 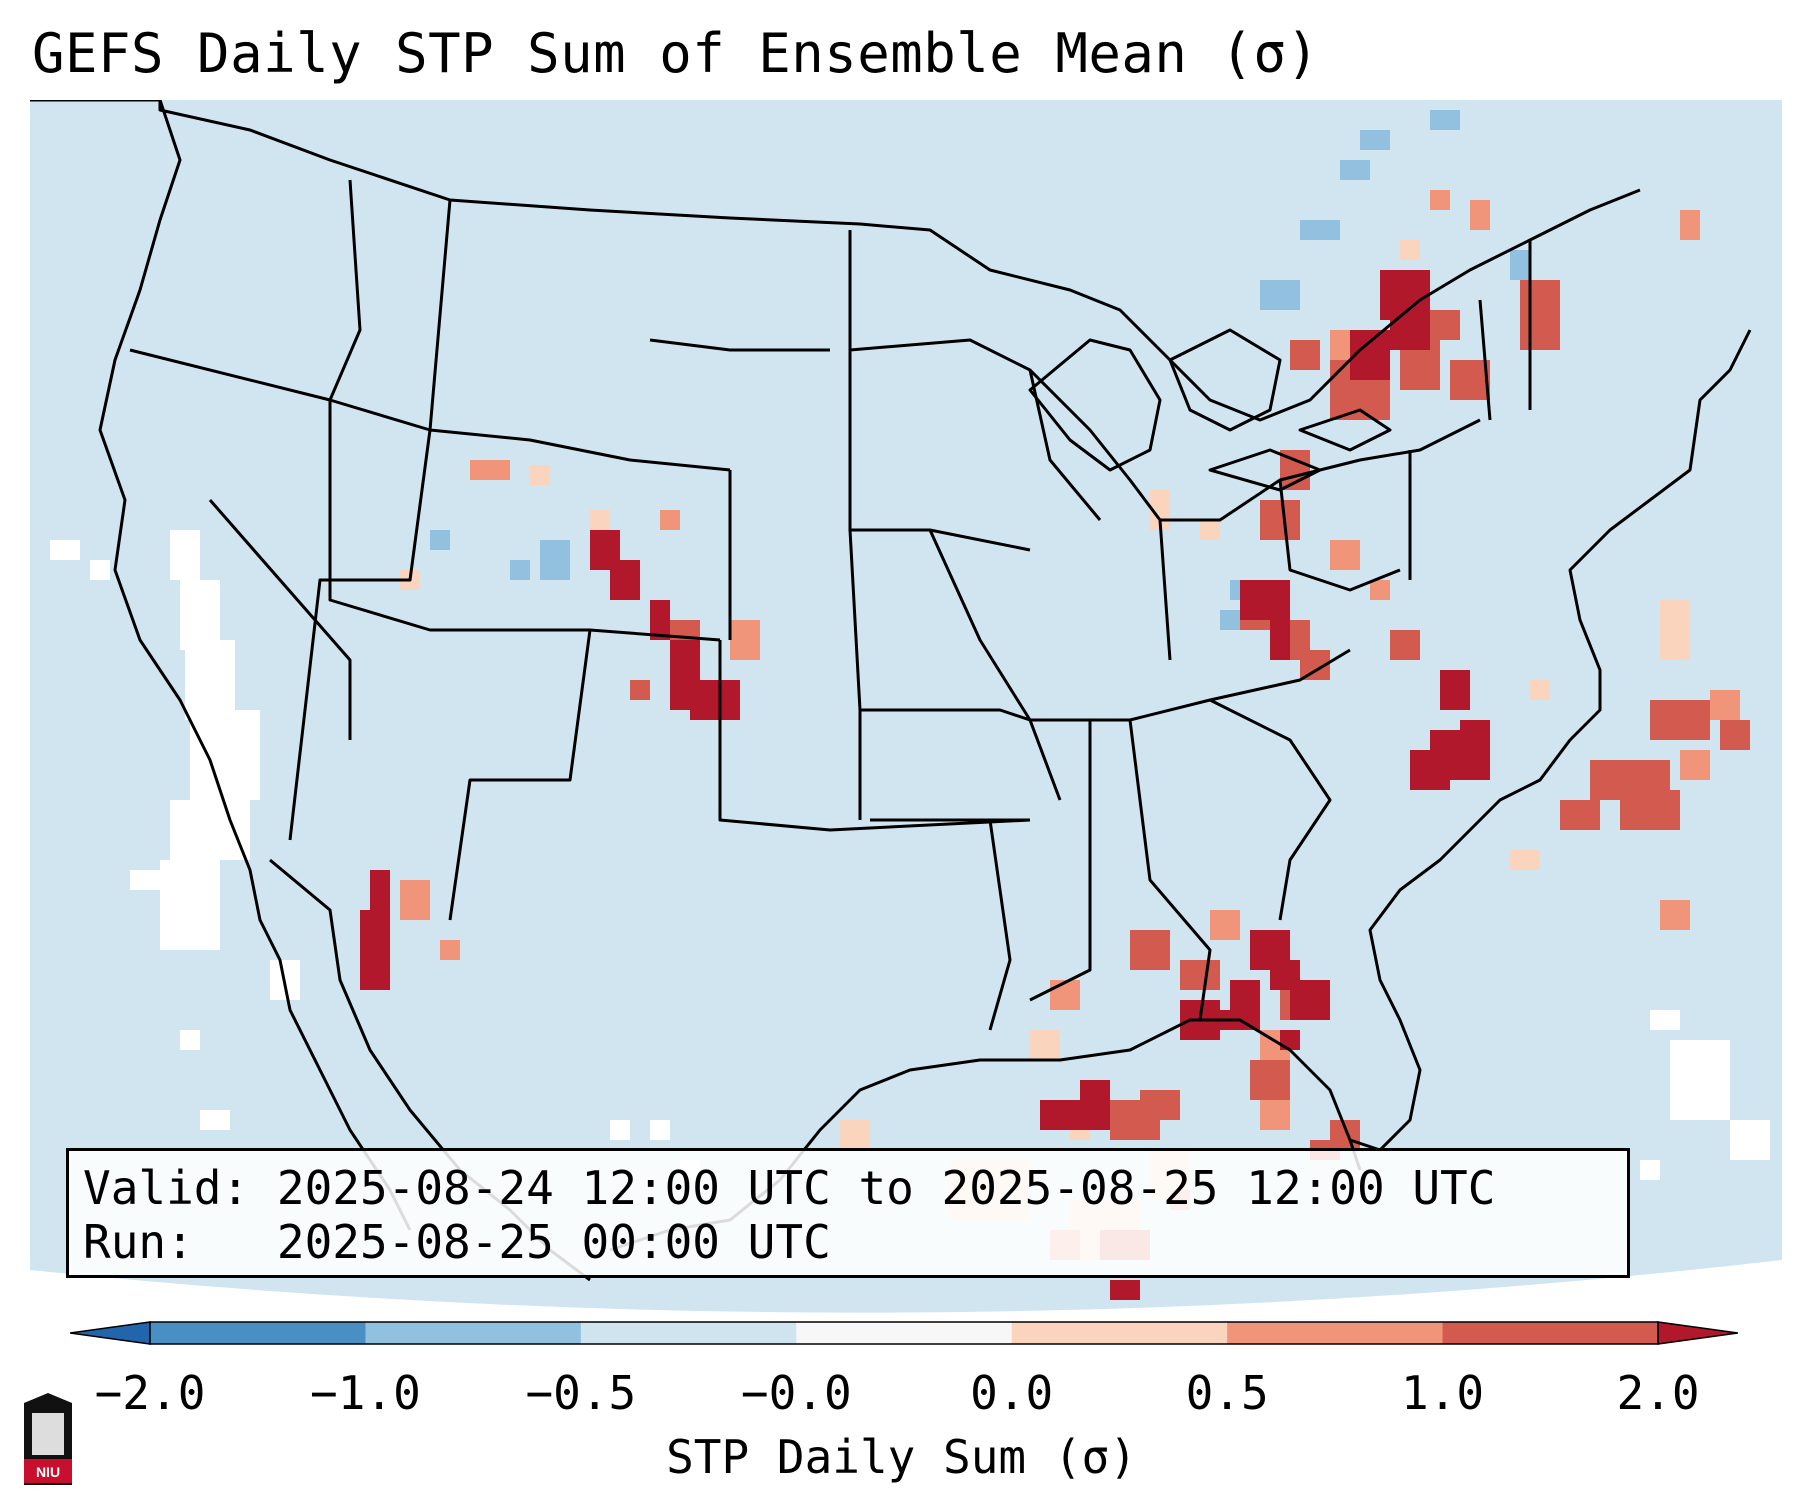 I want to click on logo-text: NIU, so click(x=48, y=1472).